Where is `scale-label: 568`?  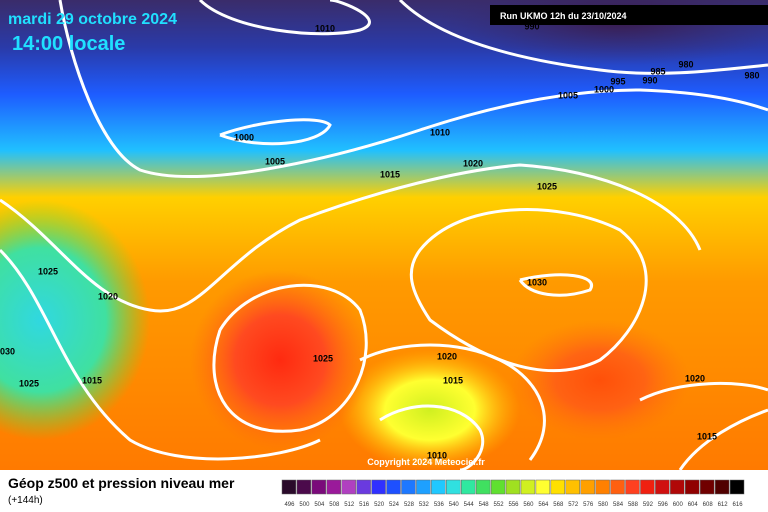
scale-label: 568 is located at coordinates (558, 505).